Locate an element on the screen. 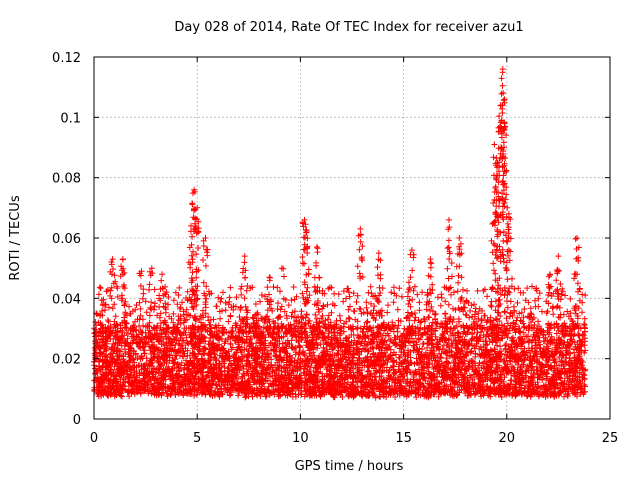  y-tick-label: 0 is located at coordinates (77, 420).